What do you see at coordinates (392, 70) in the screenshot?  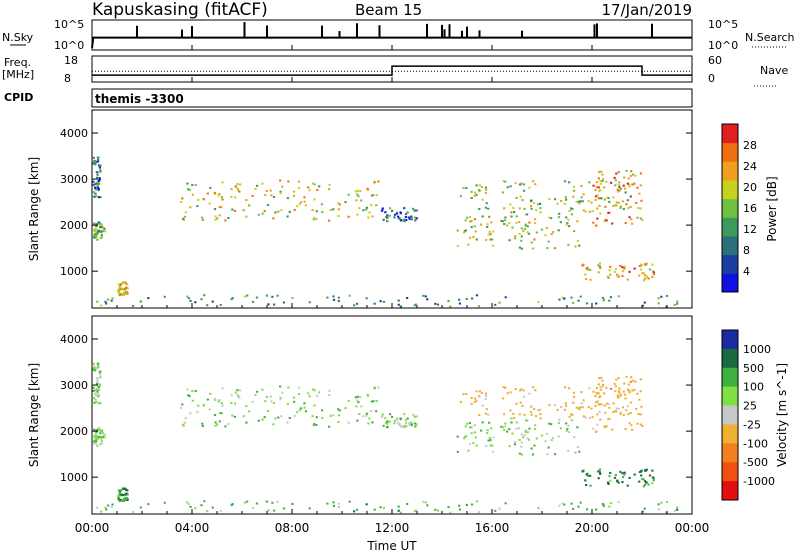 I see `frequency-trace` at bounding box center [392, 70].